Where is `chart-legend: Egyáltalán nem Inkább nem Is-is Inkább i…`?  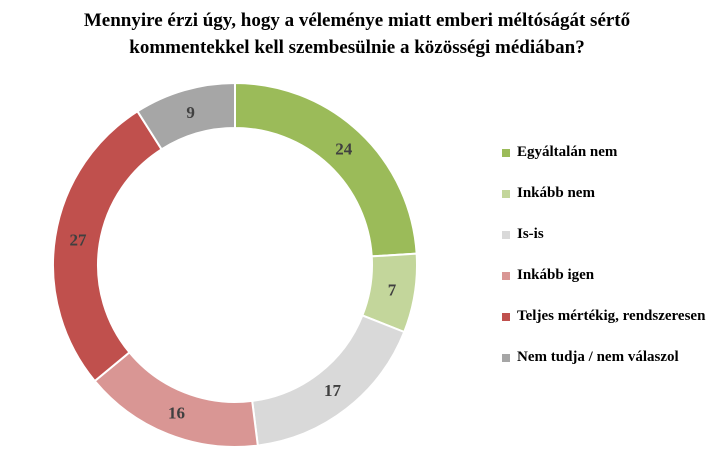
chart-legend: Egyáltalán nem Inkább nem Is-is Inkább i… is located at coordinates (603, 255).